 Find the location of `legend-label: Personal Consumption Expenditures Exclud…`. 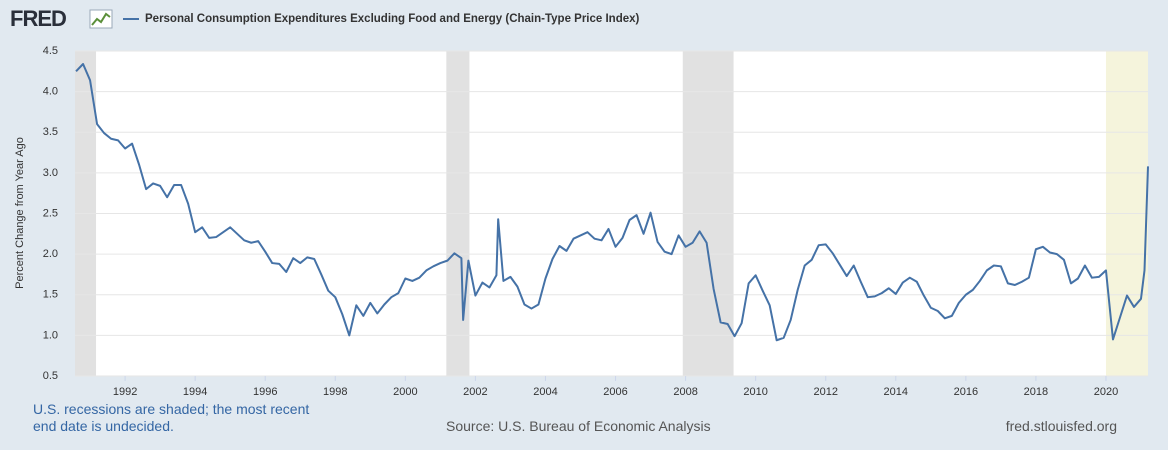

legend-label: Personal Consumption Expenditures Exclud… is located at coordinates (392, 19).